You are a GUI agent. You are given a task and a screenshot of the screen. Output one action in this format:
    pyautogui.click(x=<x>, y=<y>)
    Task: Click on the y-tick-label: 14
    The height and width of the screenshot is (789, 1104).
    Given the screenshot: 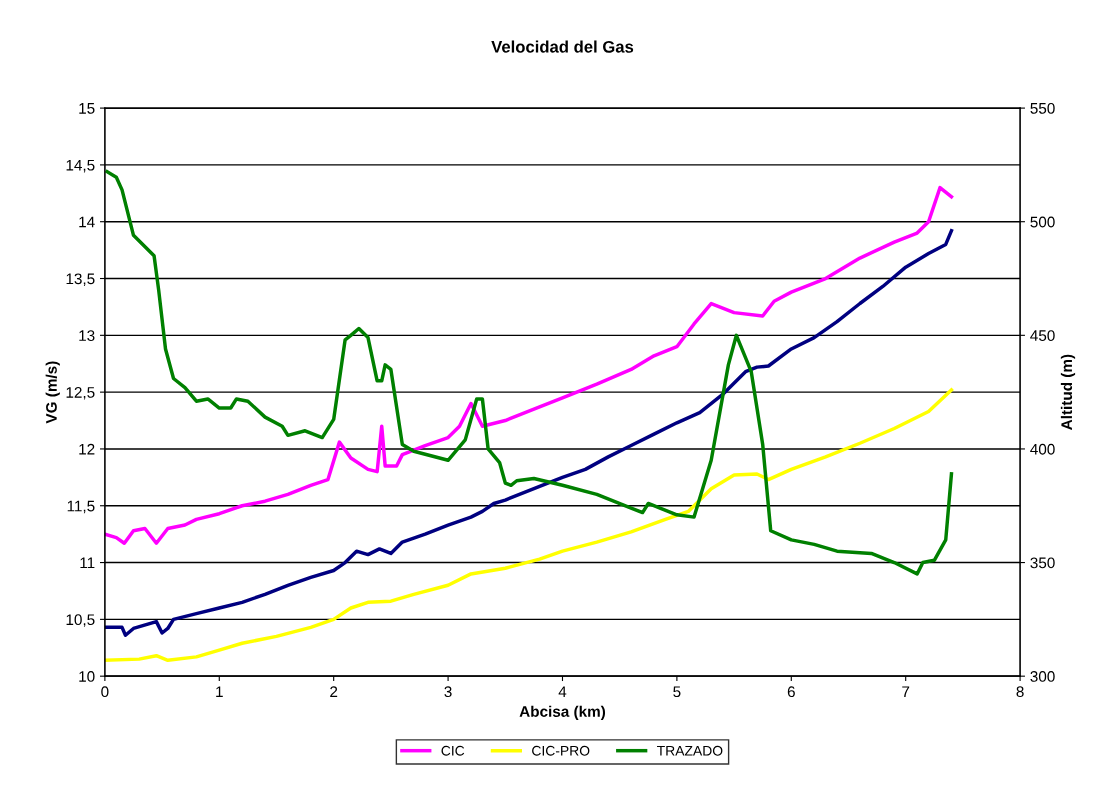 What is the action you would take?
    pyautogui.click(x=87, y=222)
    